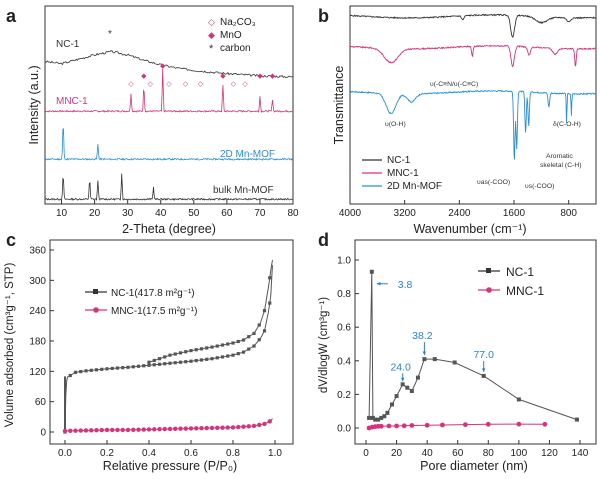 The image size is (600, 479). What do you see at coordinates (247, 154) in the screenshot?
I see `trace-label-2d-mn-mof: 2D Mn-MOF` at bounding box center [247, 154].